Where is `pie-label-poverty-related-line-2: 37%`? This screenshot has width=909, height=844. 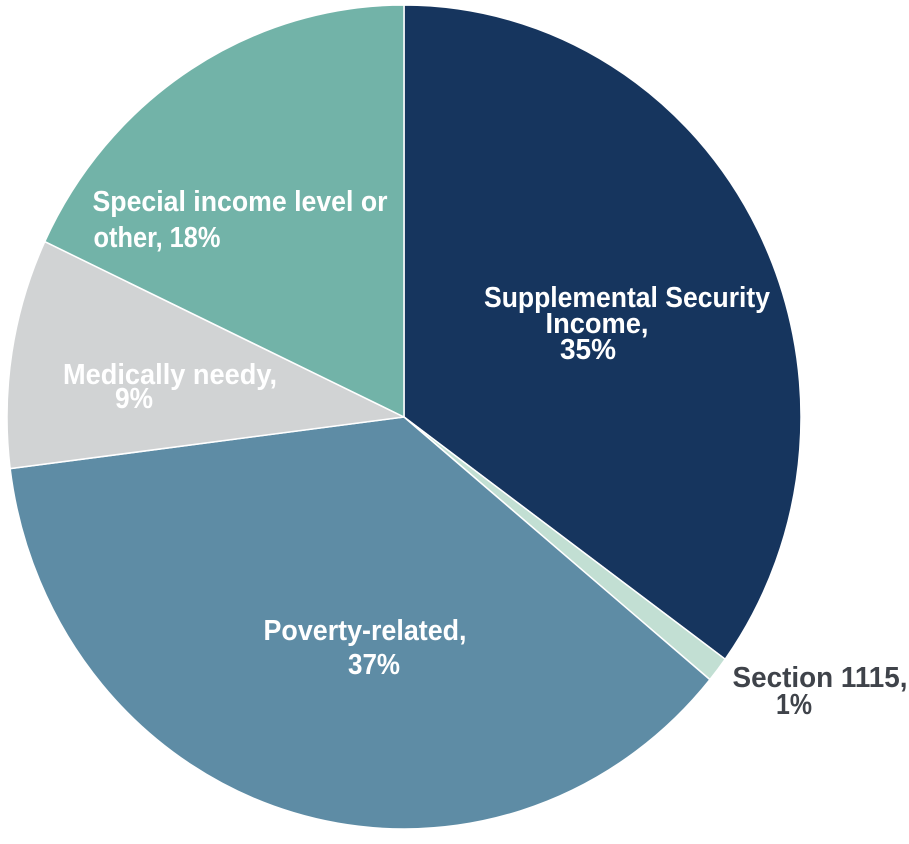 pie-label-poverty-related-line-2: 37% is located at coordinates (374, 665).